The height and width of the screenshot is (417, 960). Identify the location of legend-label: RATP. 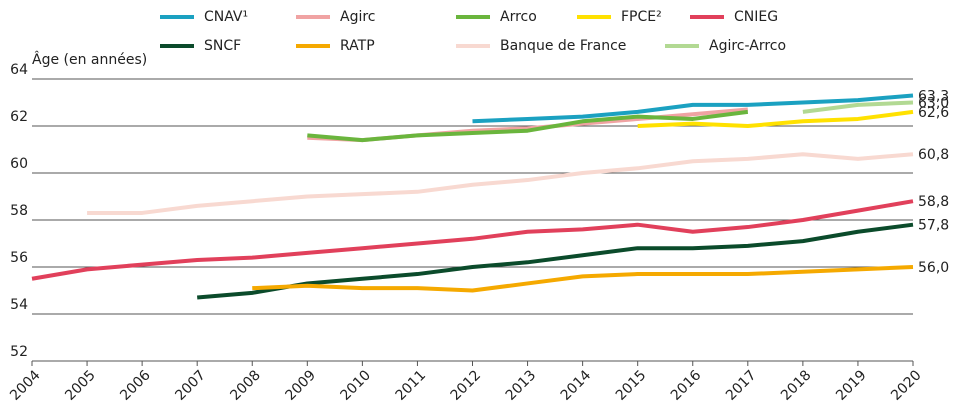
(357, 46).